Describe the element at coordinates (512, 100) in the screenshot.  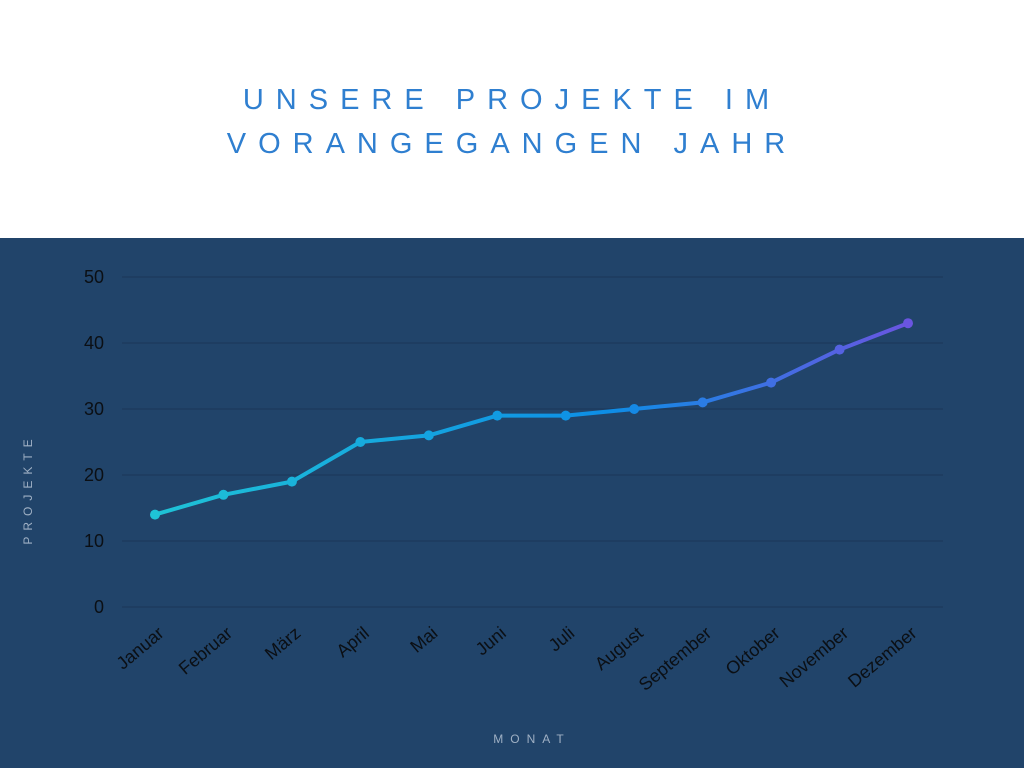
I see `chart-title-line-1: UNSERE PROJEKTE IM` at that location.